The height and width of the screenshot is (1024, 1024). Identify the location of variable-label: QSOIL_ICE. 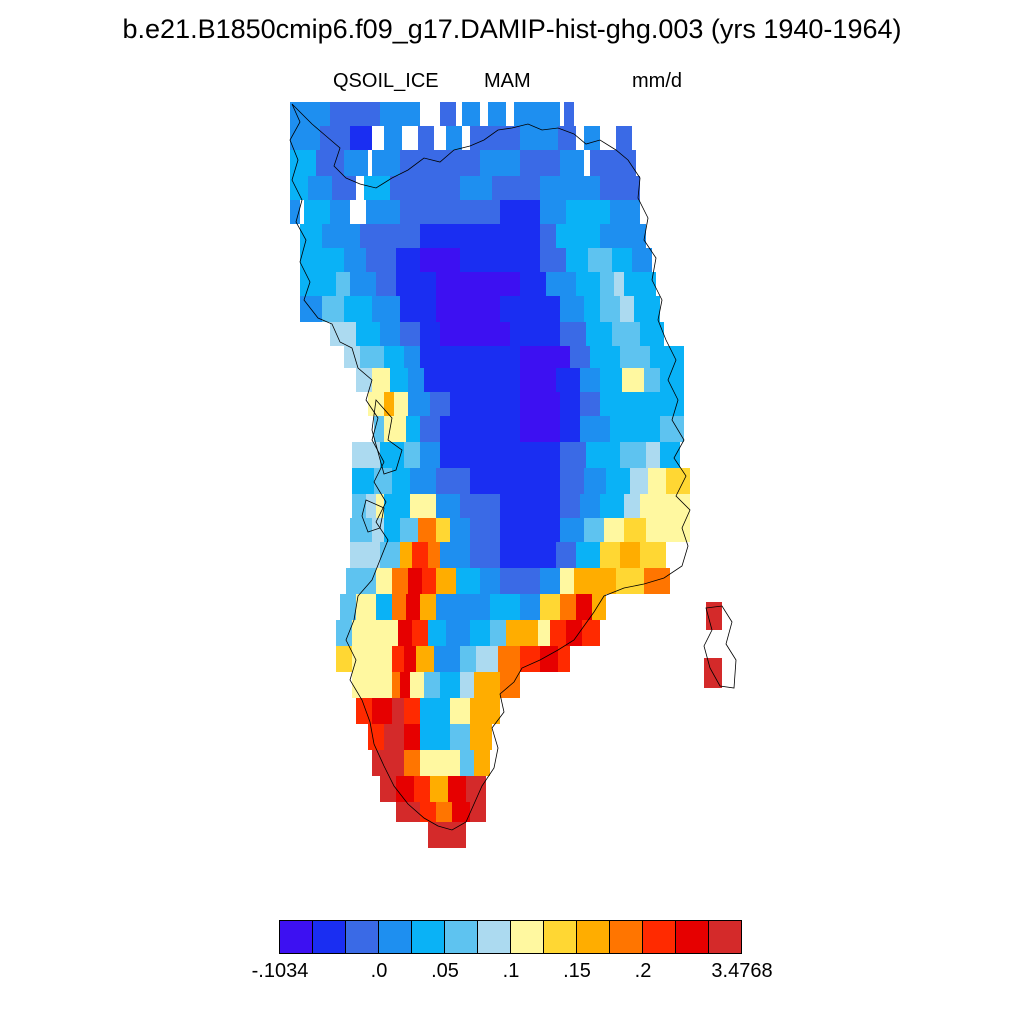
(386, 81).